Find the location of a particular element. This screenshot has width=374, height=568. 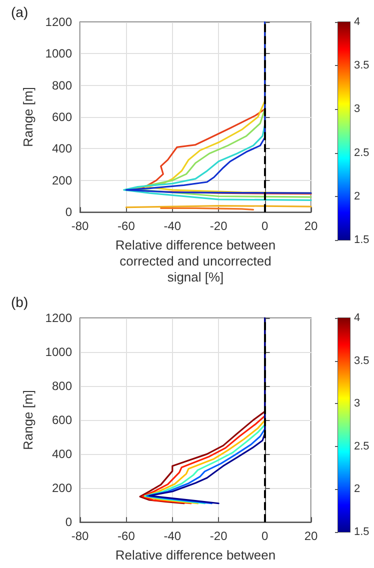

chart-title: (a) is located at coordinates (19, 12).